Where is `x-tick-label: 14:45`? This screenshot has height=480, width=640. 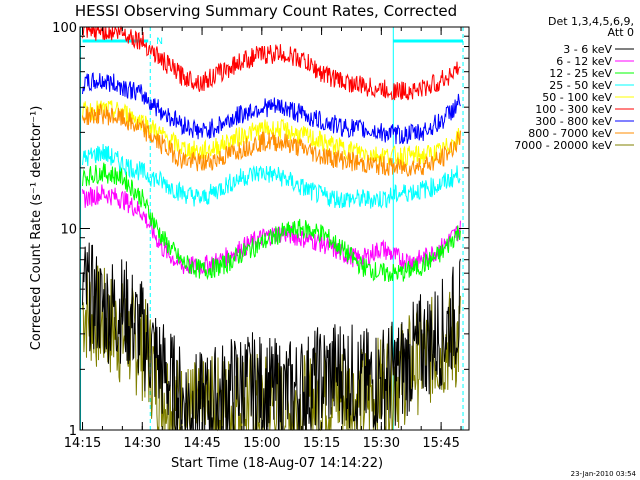
x-tick-label: 14:45 is located at coordinates (201, 443).